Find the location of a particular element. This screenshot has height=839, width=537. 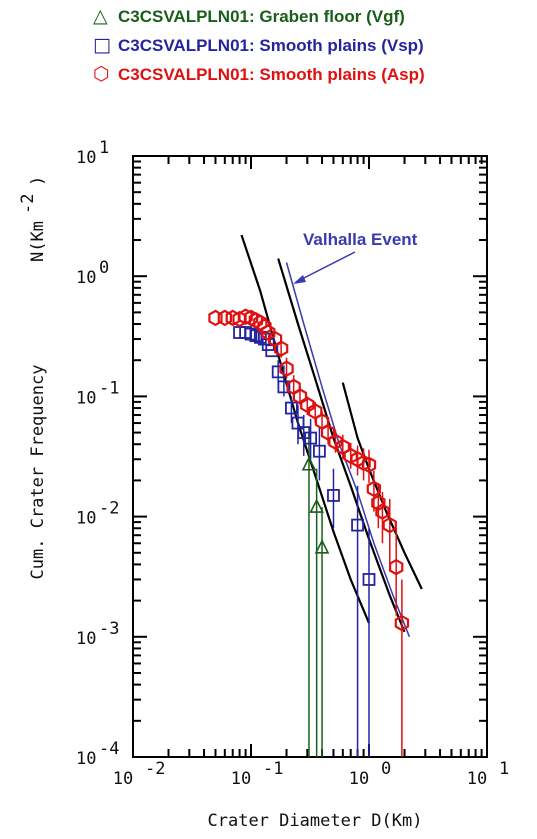

legend-label-1: C3CSVALPLN01: Smooth plains (Vsp) is located at coordinates (271, 45).